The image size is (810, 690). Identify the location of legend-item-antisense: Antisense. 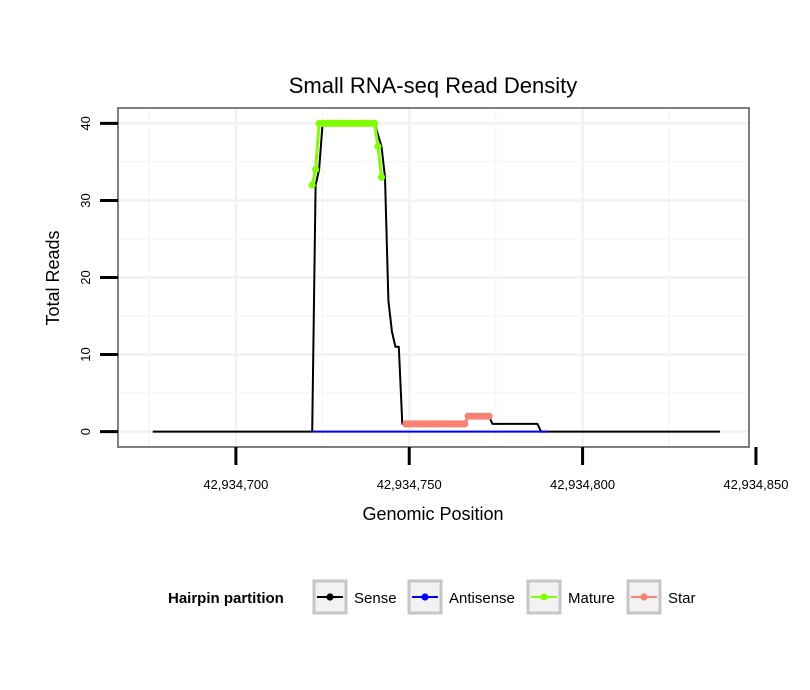
(461, 597).